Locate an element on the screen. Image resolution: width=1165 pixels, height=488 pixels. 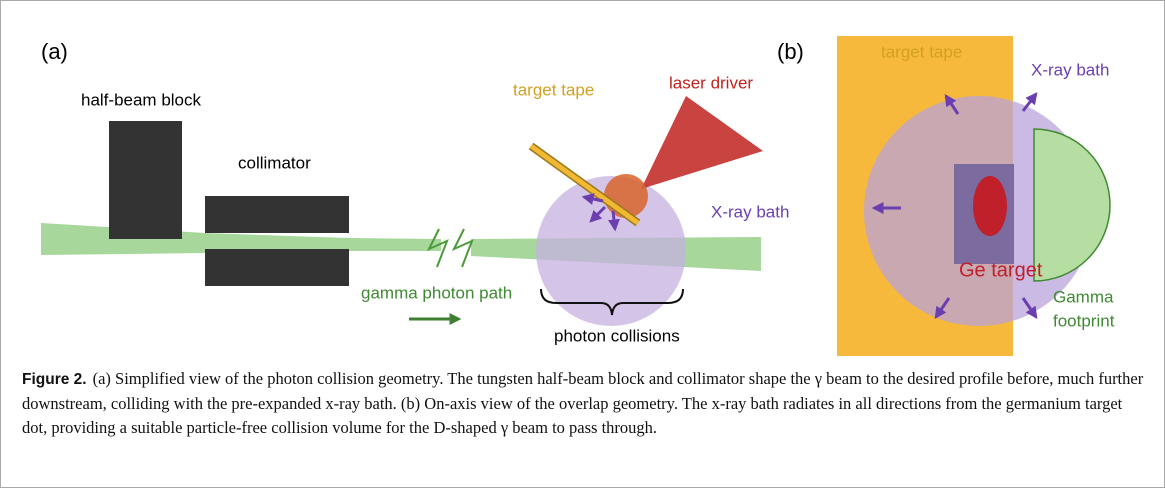
label: footprint is located at coordinates (1084, 320).